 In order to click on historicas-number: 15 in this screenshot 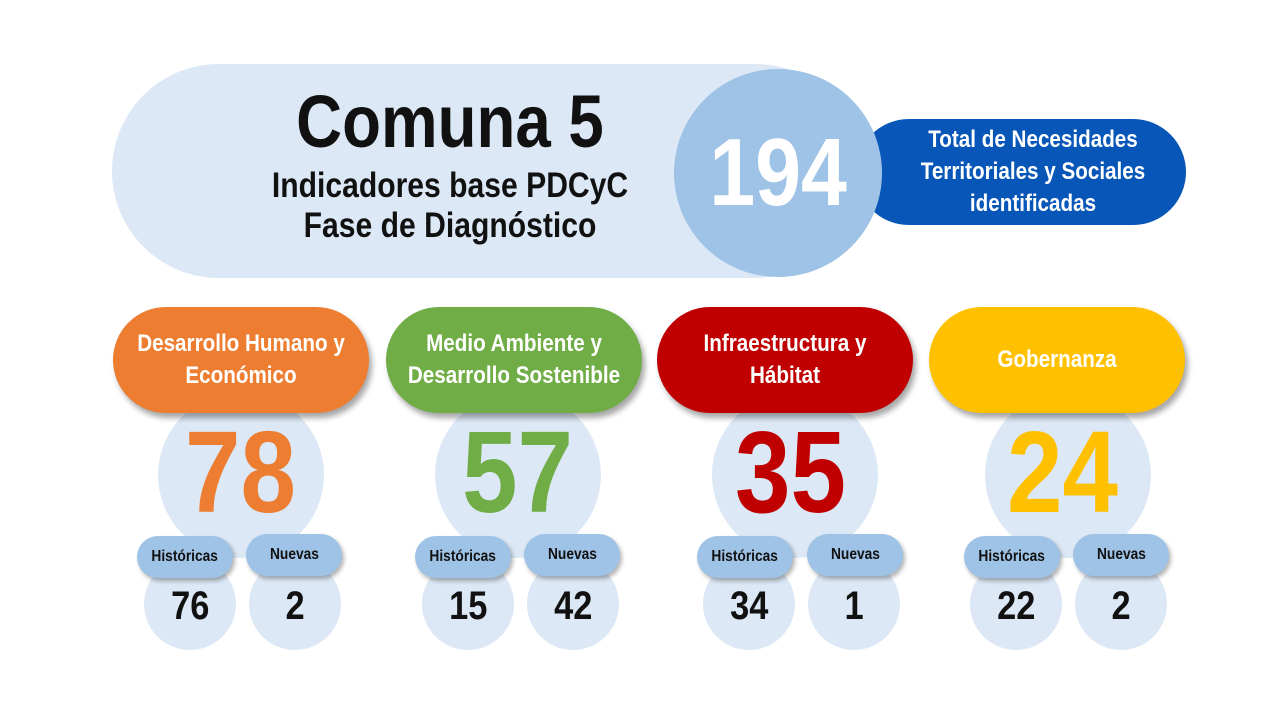, I will do `click(468, 606)`.